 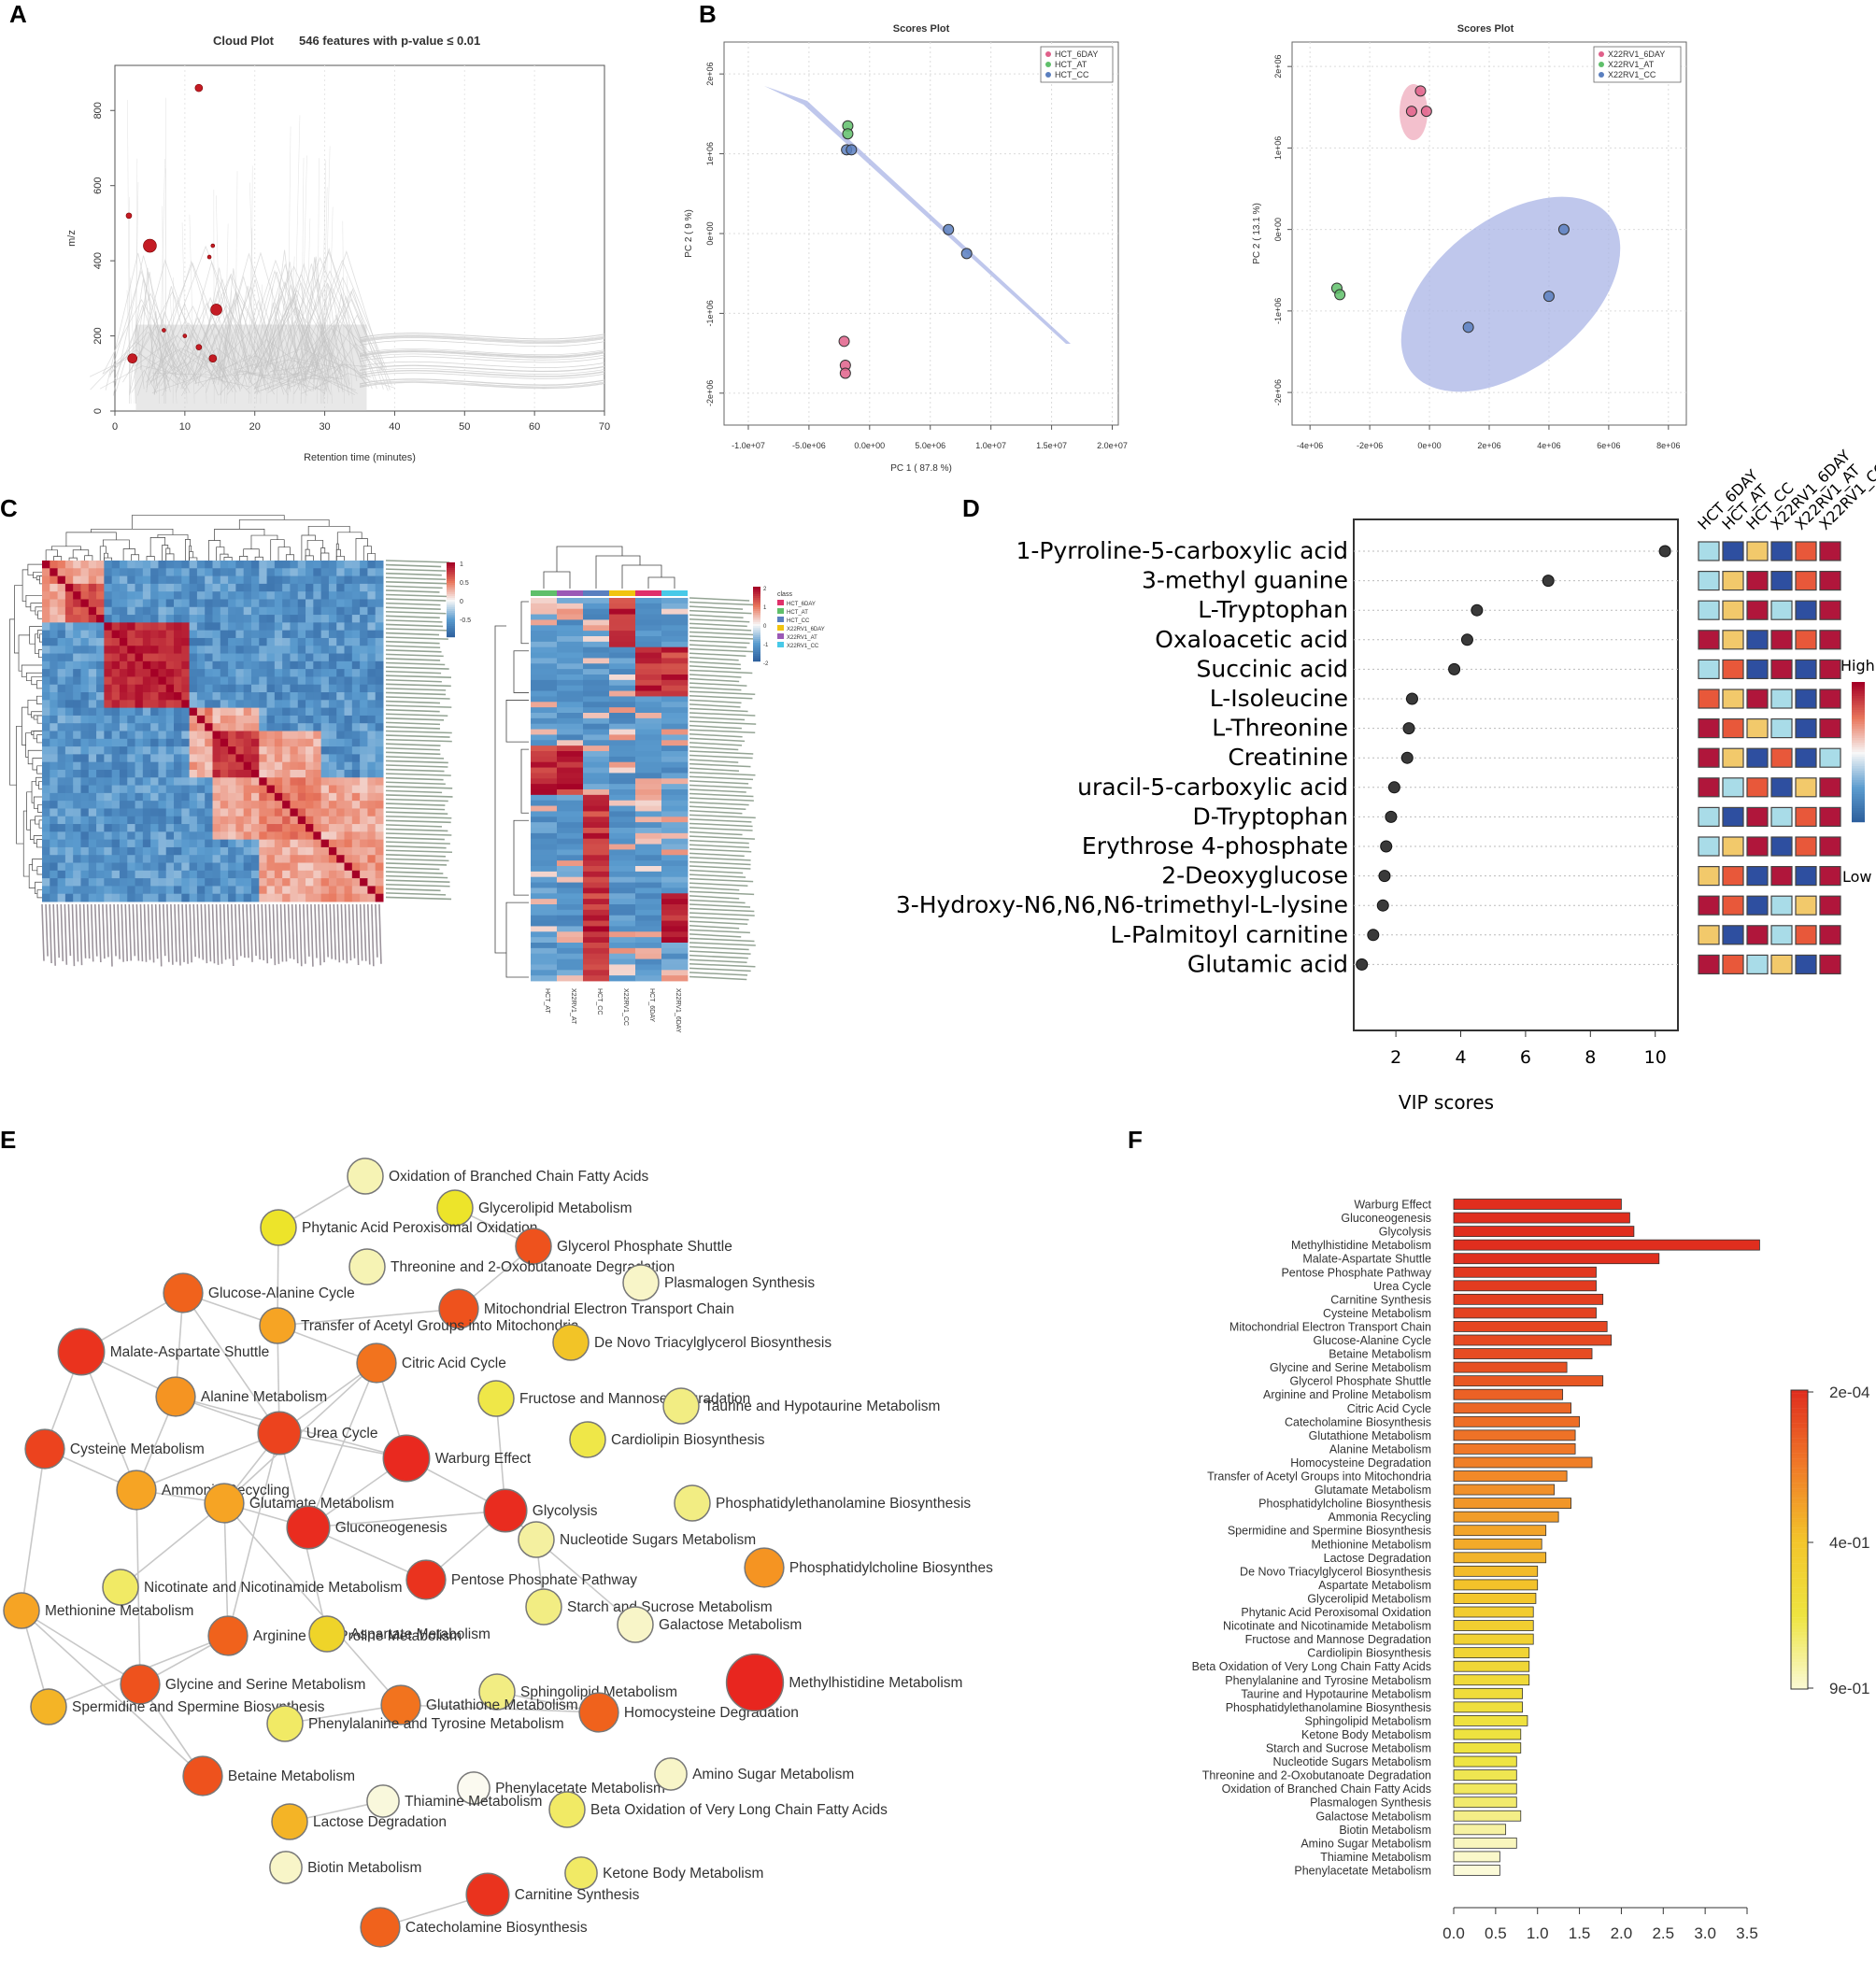 What do you see at coordinates (496, 1928) in the screenshot?
I see `pathway-node-label: Catecholamine Biosynthesis` at bounding box center [496, 1928].